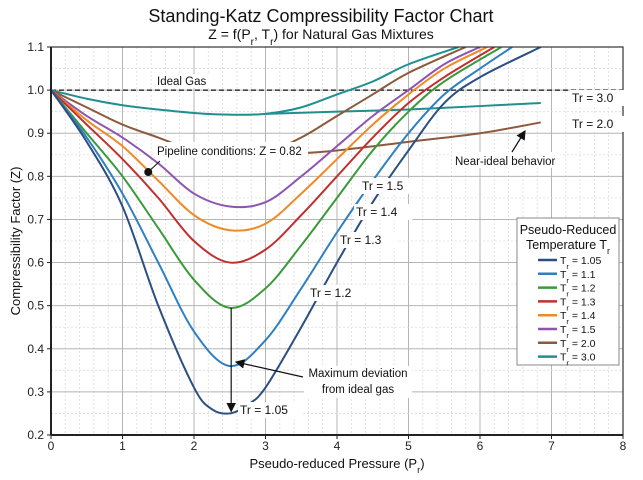 This screenshot has height=480, width=643. I want to click on legend-title-line2: Temperature Tr, so click(568, 247).